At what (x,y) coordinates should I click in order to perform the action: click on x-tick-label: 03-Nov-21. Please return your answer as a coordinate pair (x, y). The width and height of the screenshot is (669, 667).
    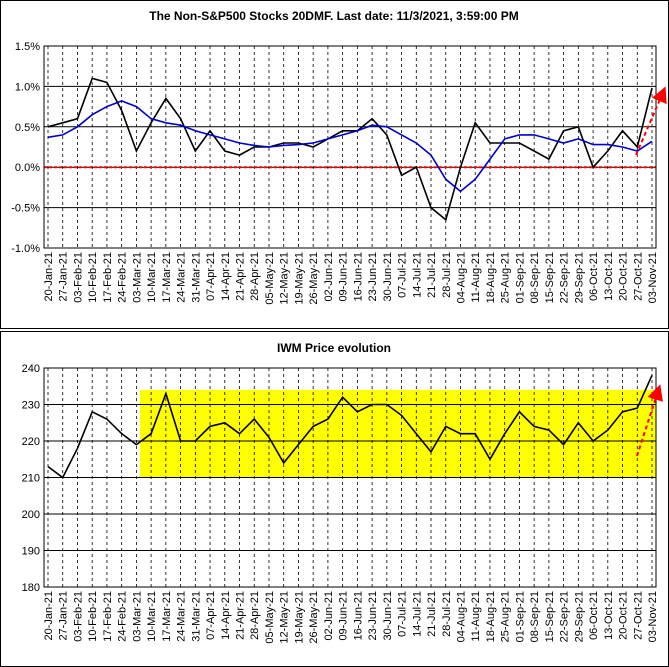
    Looking at the image, I should click on (653, 277).